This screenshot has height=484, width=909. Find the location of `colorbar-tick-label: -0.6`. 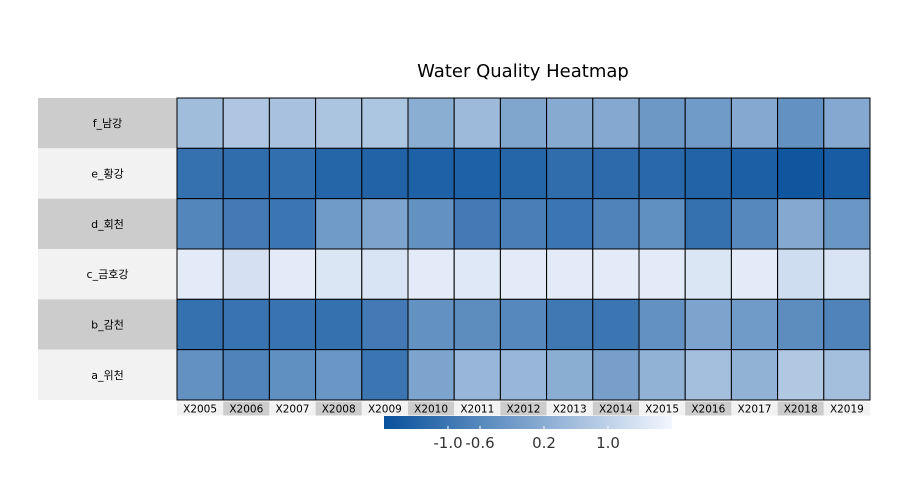

colorbar-tick-label: -0.6 is located at coordinates (479, 443).